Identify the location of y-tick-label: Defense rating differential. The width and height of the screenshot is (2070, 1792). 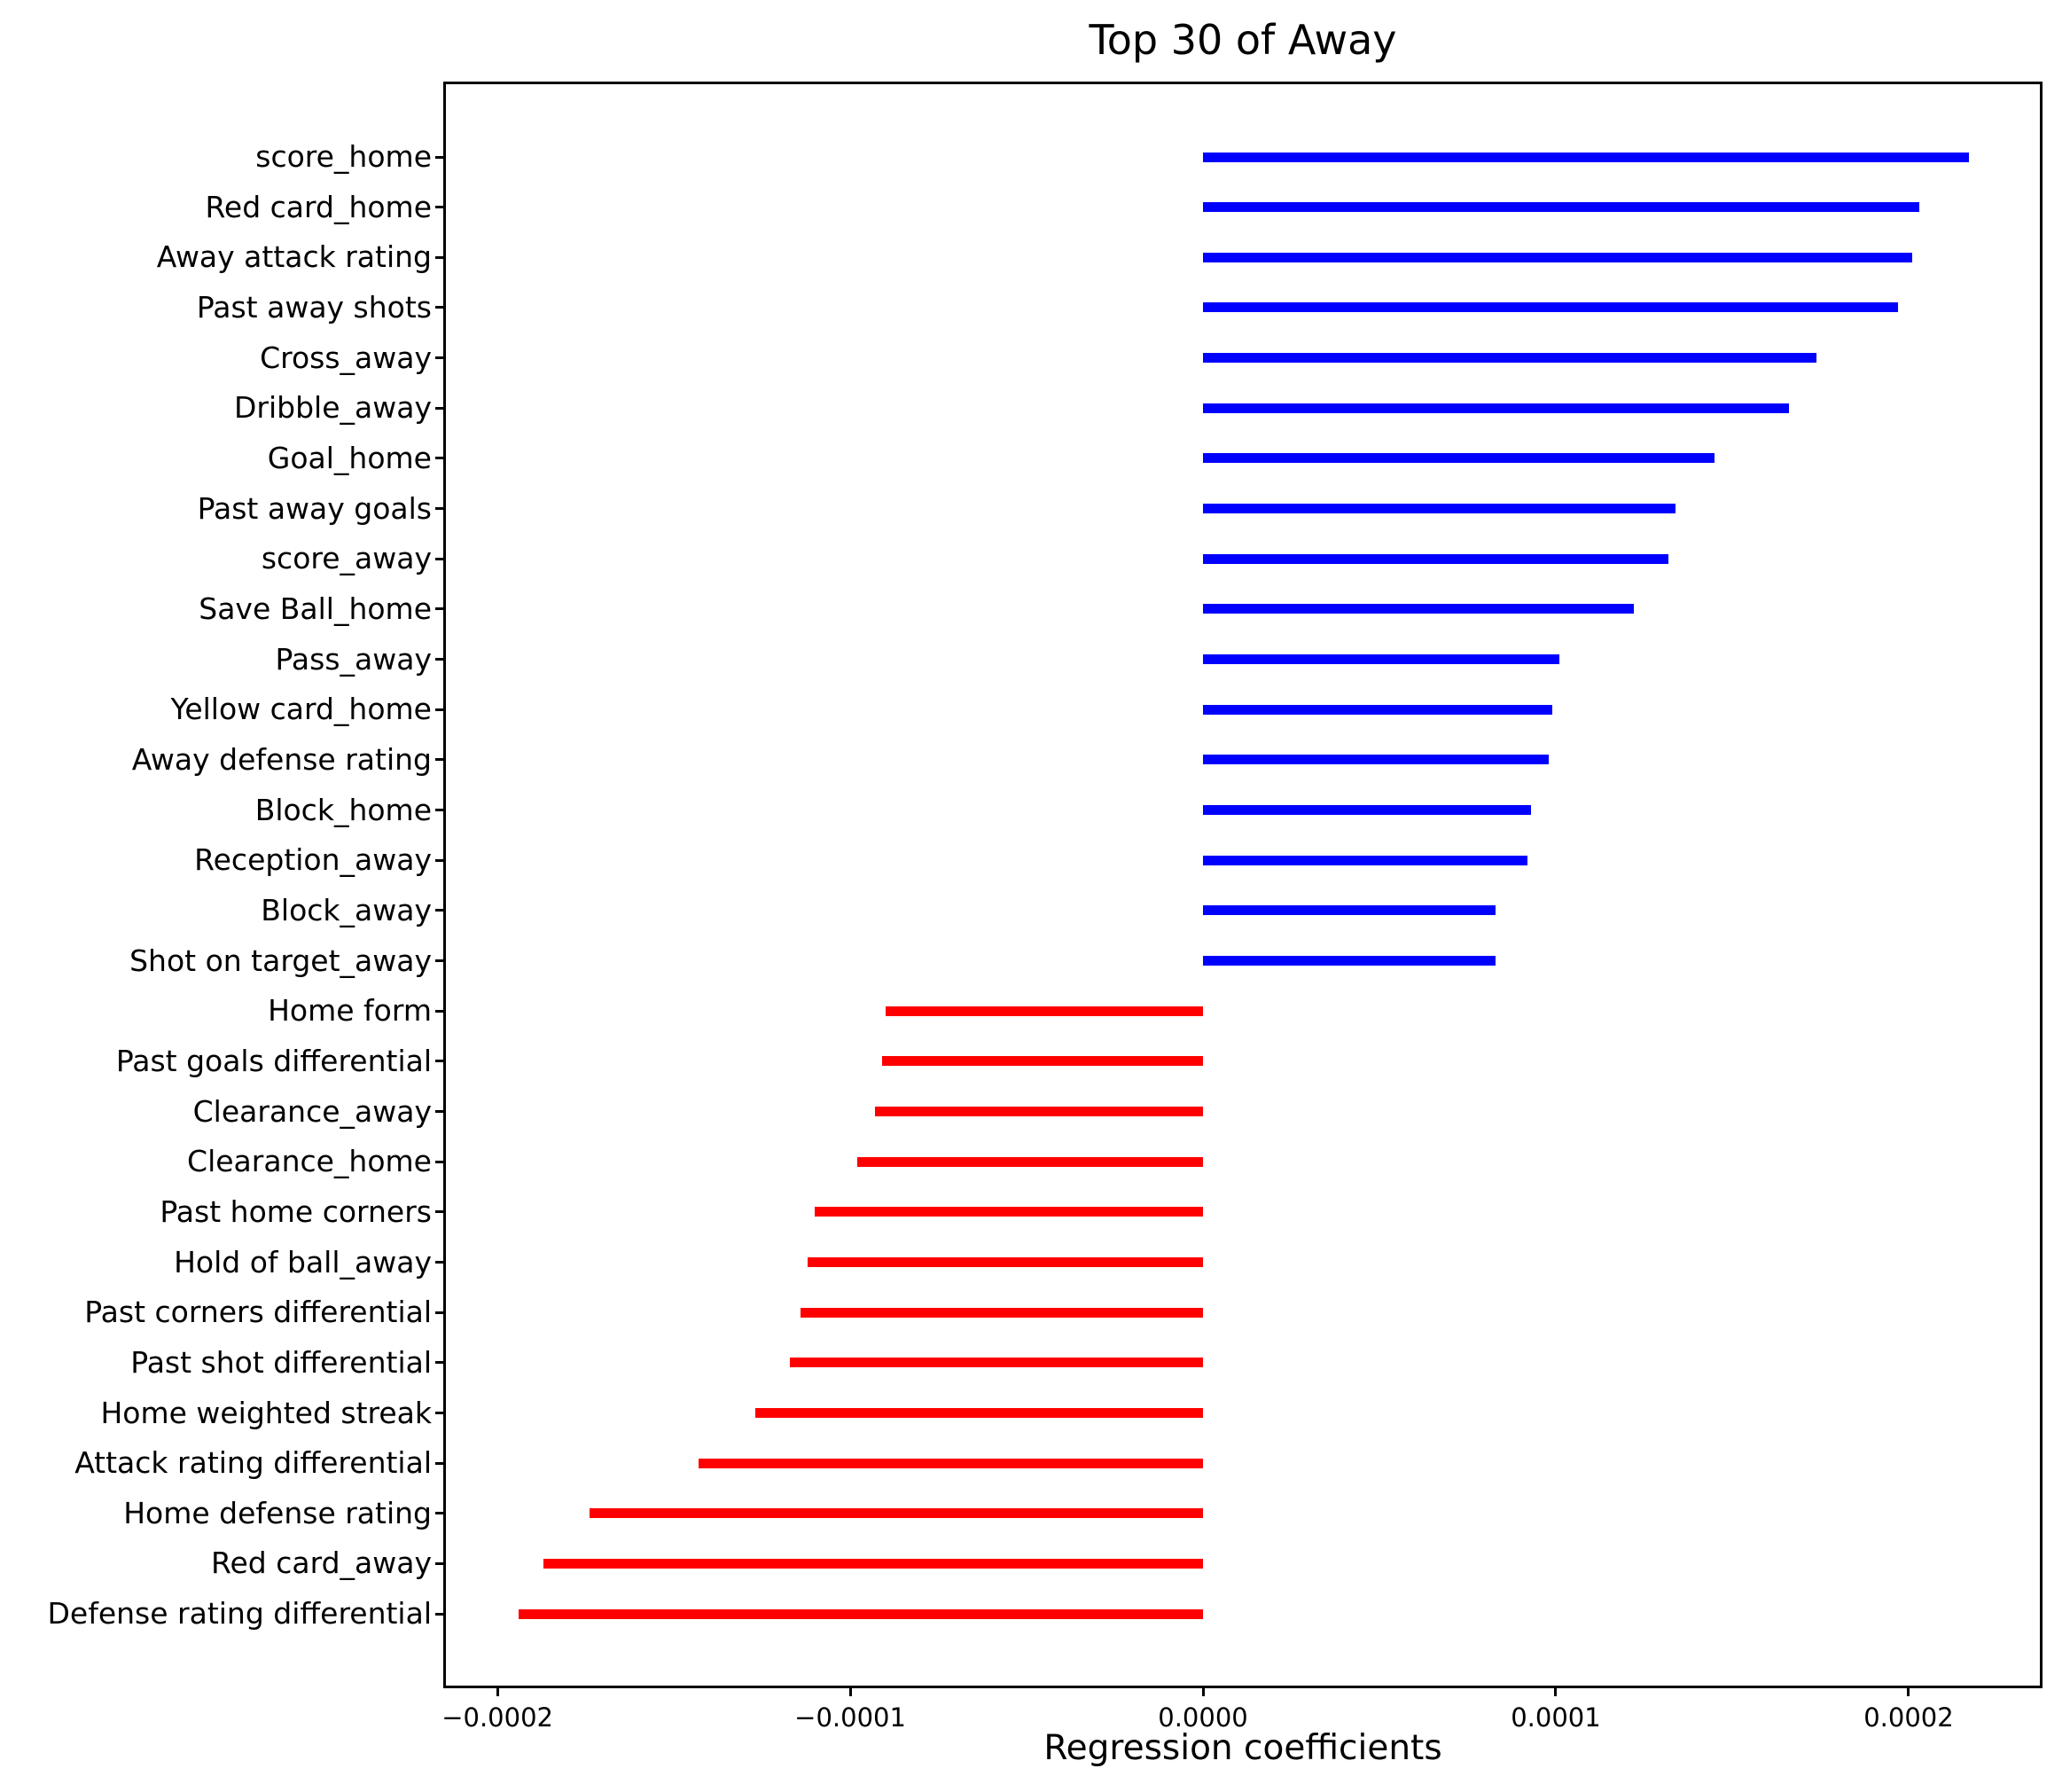
(240, 1614).